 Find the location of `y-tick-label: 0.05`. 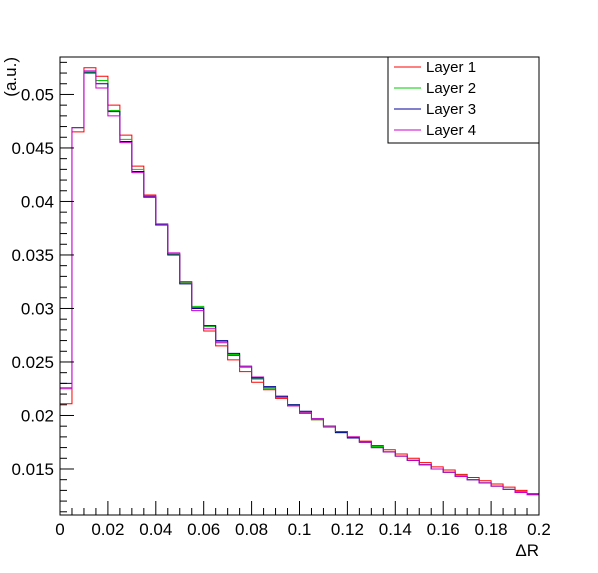

y-tick-label: 0.05 is located at coordinates (37, 94).